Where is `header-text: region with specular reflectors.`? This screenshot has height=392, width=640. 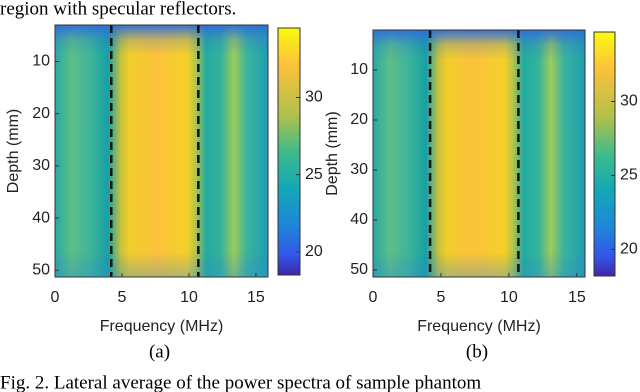
header-text: region with specular reflectors. is located at coordinates (118, 9).